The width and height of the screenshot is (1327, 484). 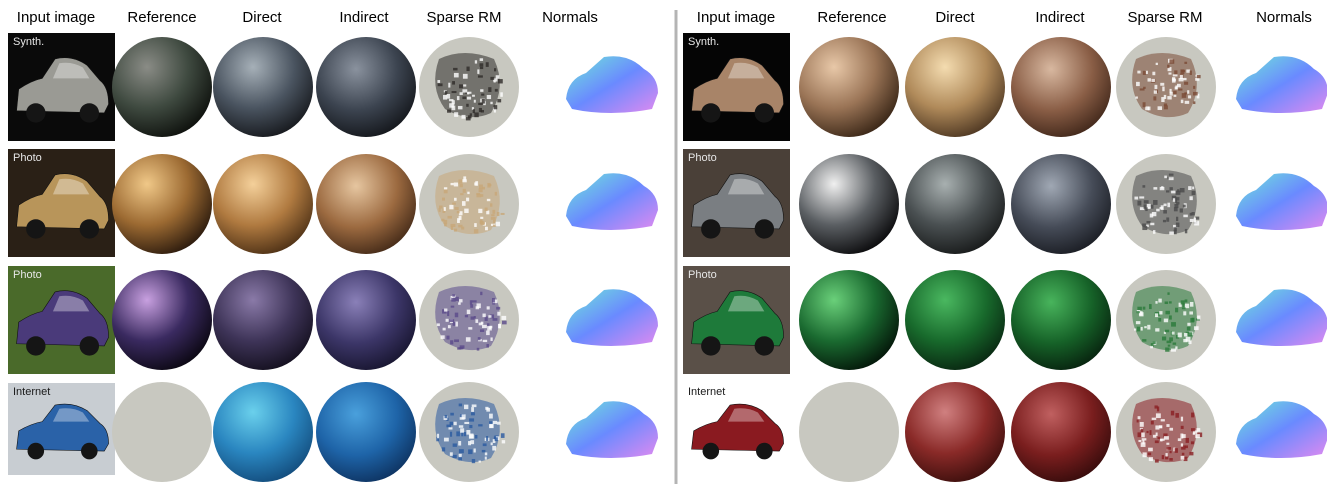 I want to click on car-bronze-silhouette, so click(x=737, y=85).